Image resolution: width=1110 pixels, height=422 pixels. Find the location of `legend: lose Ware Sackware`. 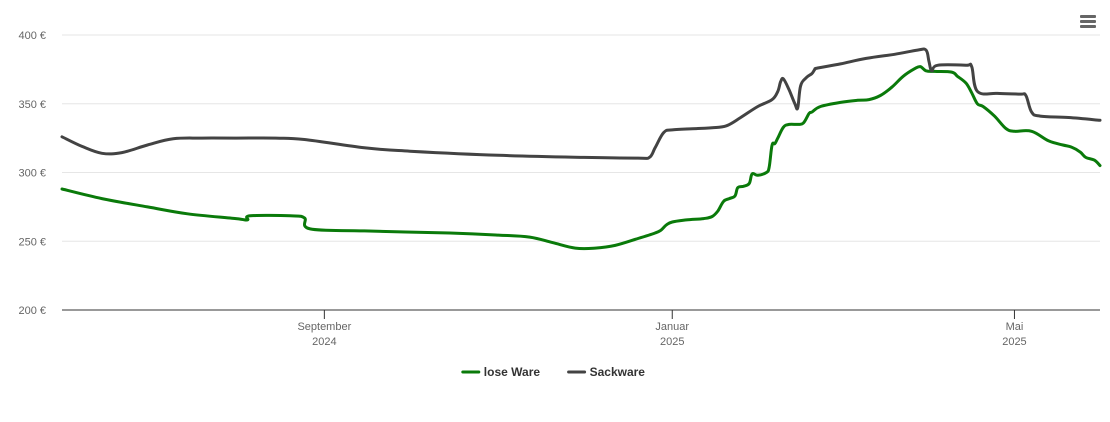

legend: lose Ware Sackware is located at coordinates (553, 372).